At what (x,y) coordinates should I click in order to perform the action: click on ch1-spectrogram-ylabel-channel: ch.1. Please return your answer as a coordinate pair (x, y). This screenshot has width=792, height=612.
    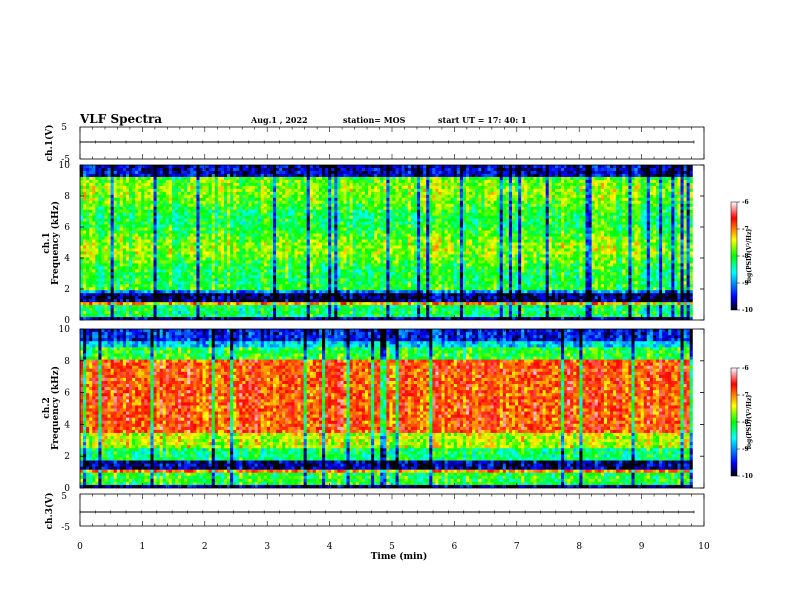
    Looking at the image, I should click on (47, 242).